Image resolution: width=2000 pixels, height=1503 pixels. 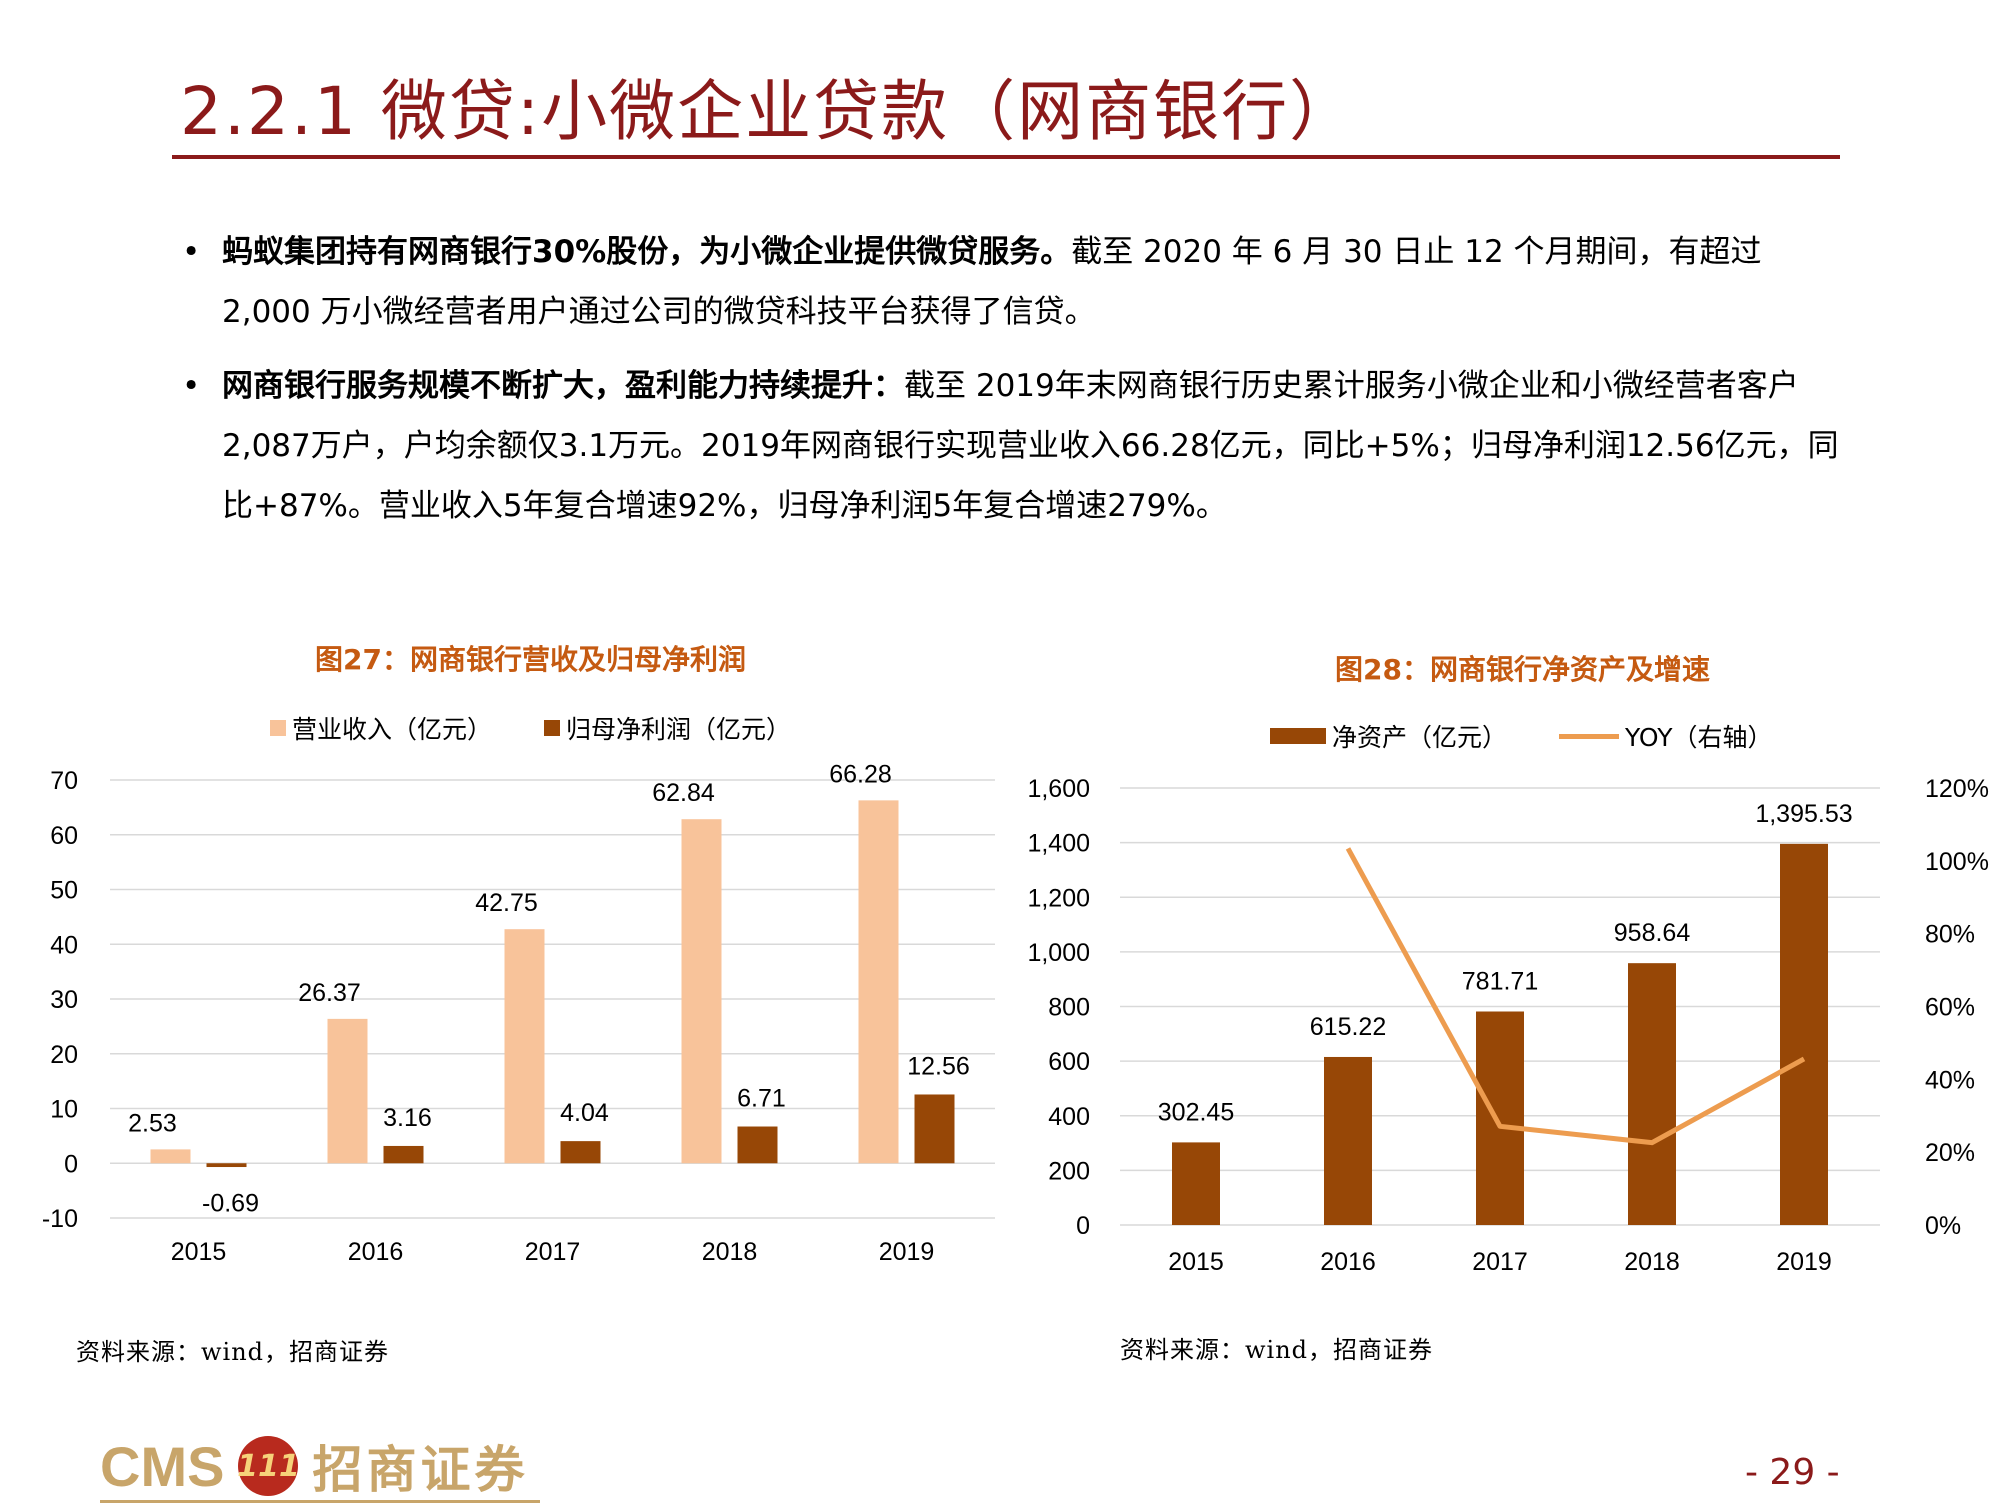 What do you see at coordinates (563, 386) in the screenshot?
I see `bullet-2-bold: 网商银行服务规模不断扩大，盈利能力持续提升：` at bounding box center [563, 386].